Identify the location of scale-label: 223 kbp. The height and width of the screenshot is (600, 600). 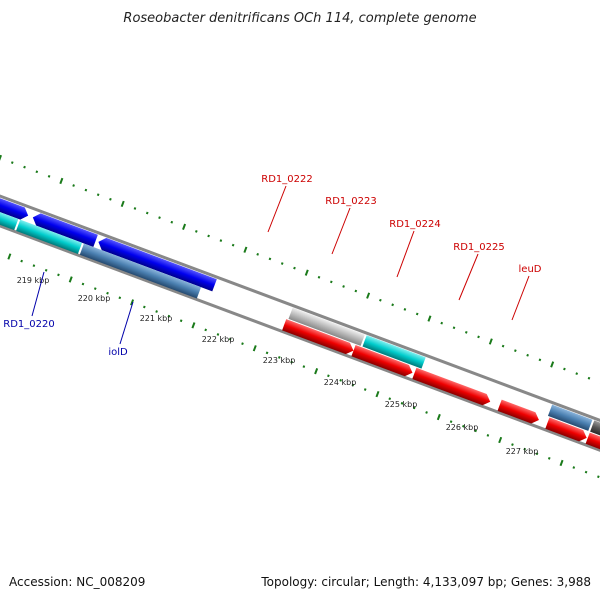
(279, 360).